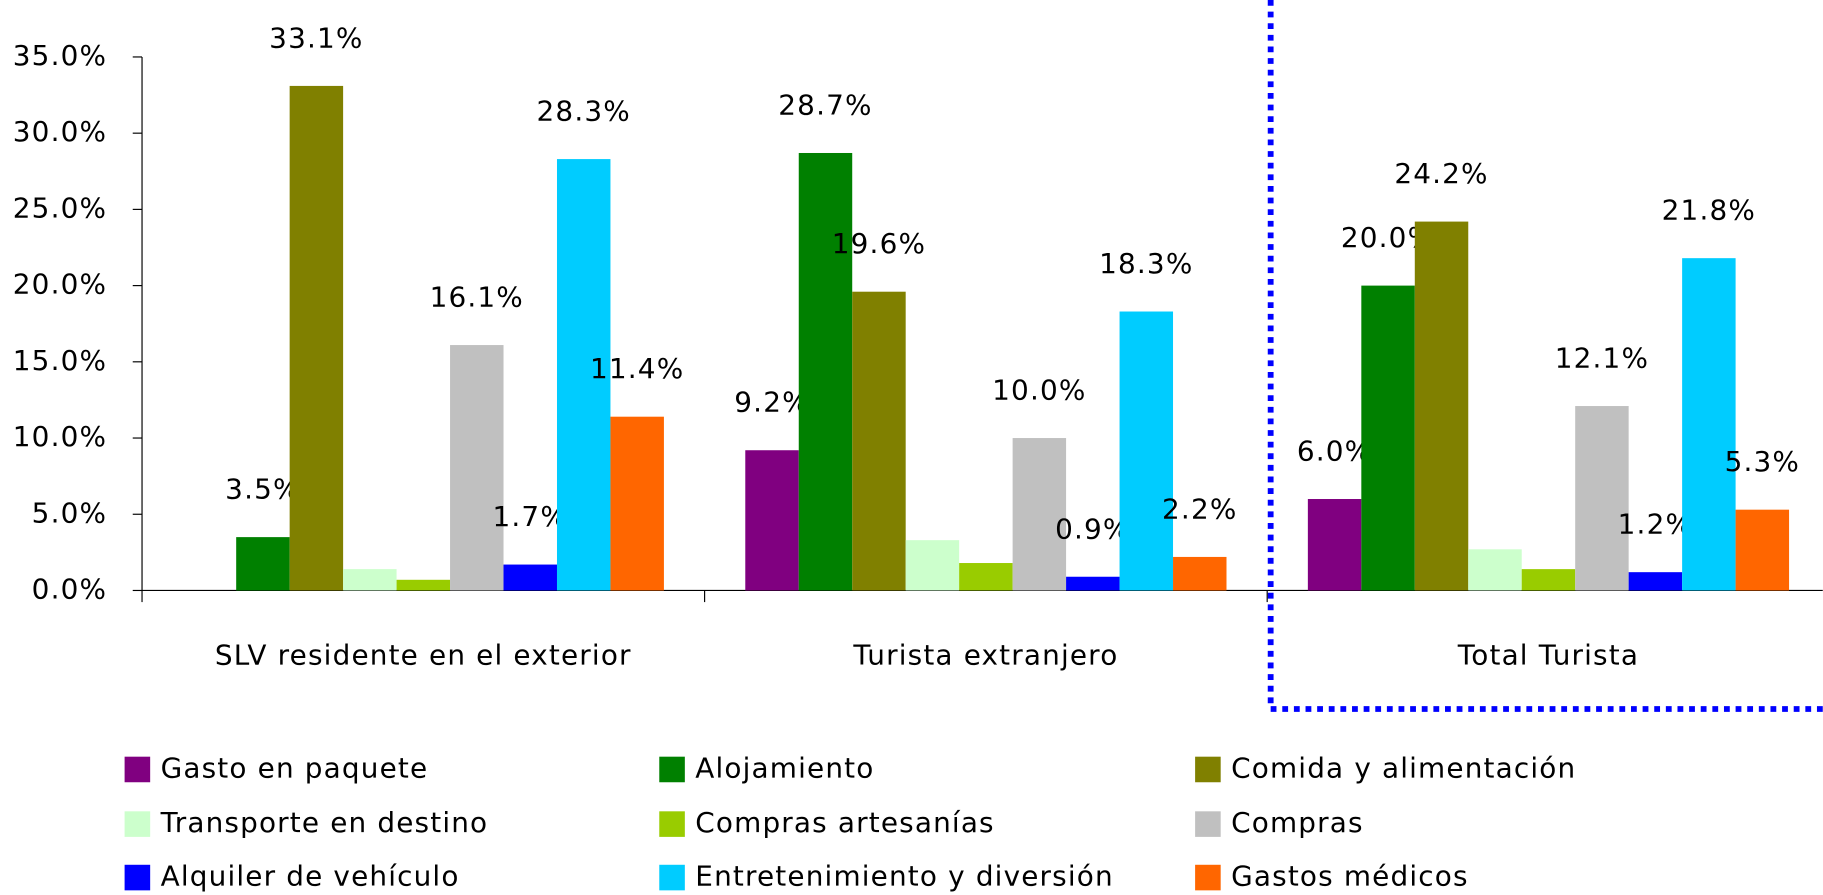  Describe the element at coordinates (637, 368) in the screenshot. I see `data-label: 11.4%` at that location.